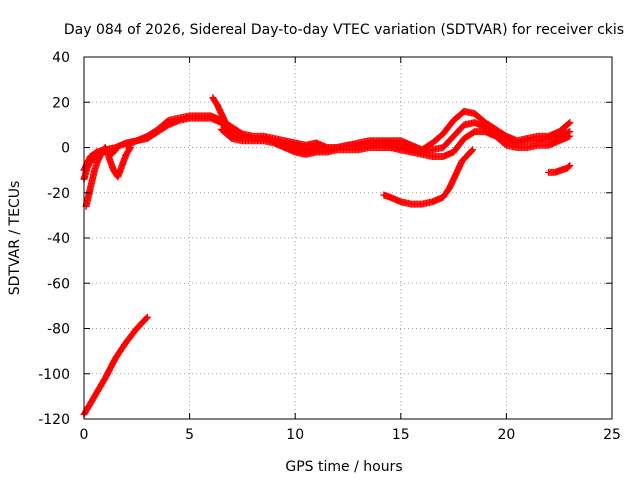 Image resolution: width=640 pixels, height=480 pixels. What do you see at coordinates (58, 284) in the screenshot?
I see `y-tick-label: -60` at bounding box center [58, 284].